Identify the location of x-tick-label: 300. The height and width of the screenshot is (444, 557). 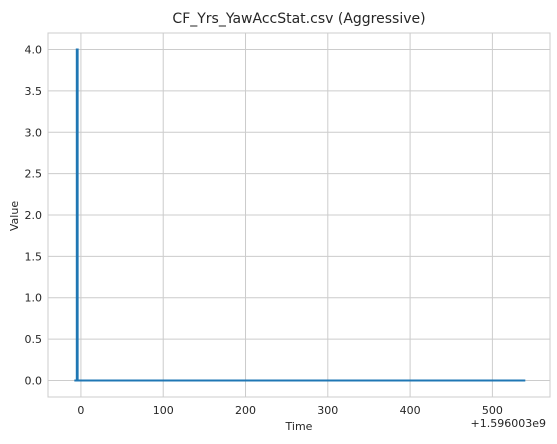
(327, 410).